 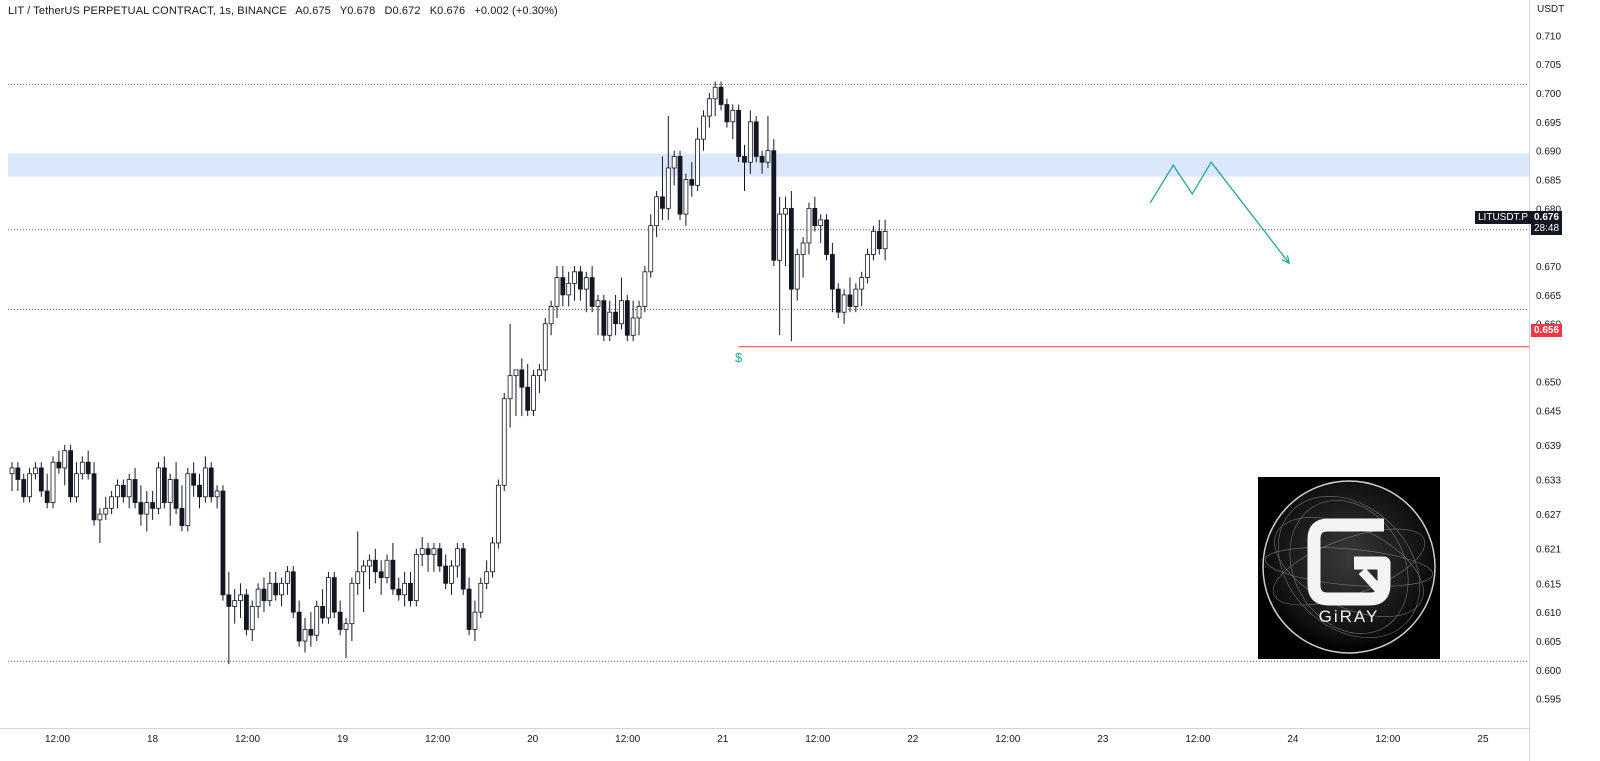 I want to click on time-tick-label: 20, so click(x=533, y=739).